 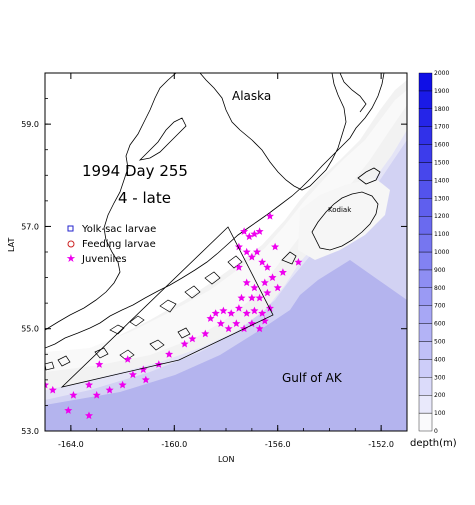 What do you see at coordinates (441, 127) in the screenshot?
I see `colorbar-level-label: 1700` at bounding box center [441, 127].